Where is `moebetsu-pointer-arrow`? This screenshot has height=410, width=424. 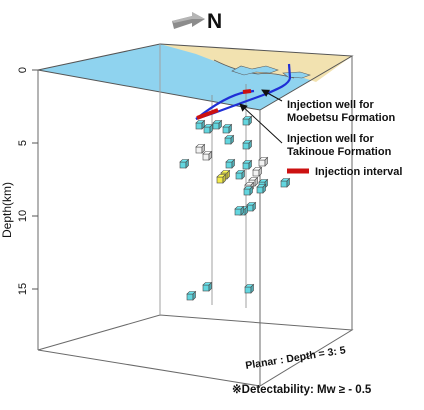
moebetsu-pointer-arrow is located at coordinates (272, 95).